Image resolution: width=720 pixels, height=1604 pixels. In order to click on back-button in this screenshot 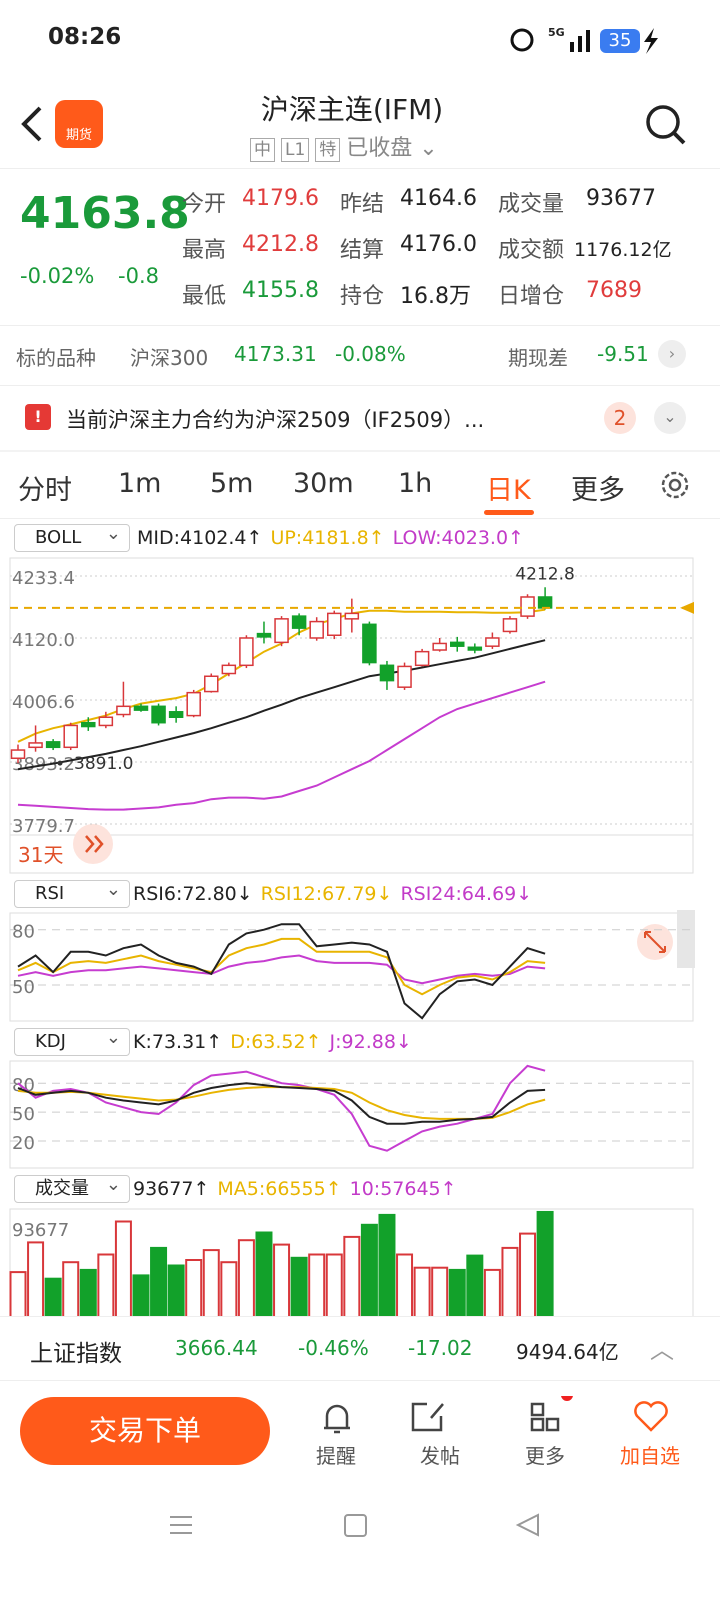, I will do `click(33, 124)`.